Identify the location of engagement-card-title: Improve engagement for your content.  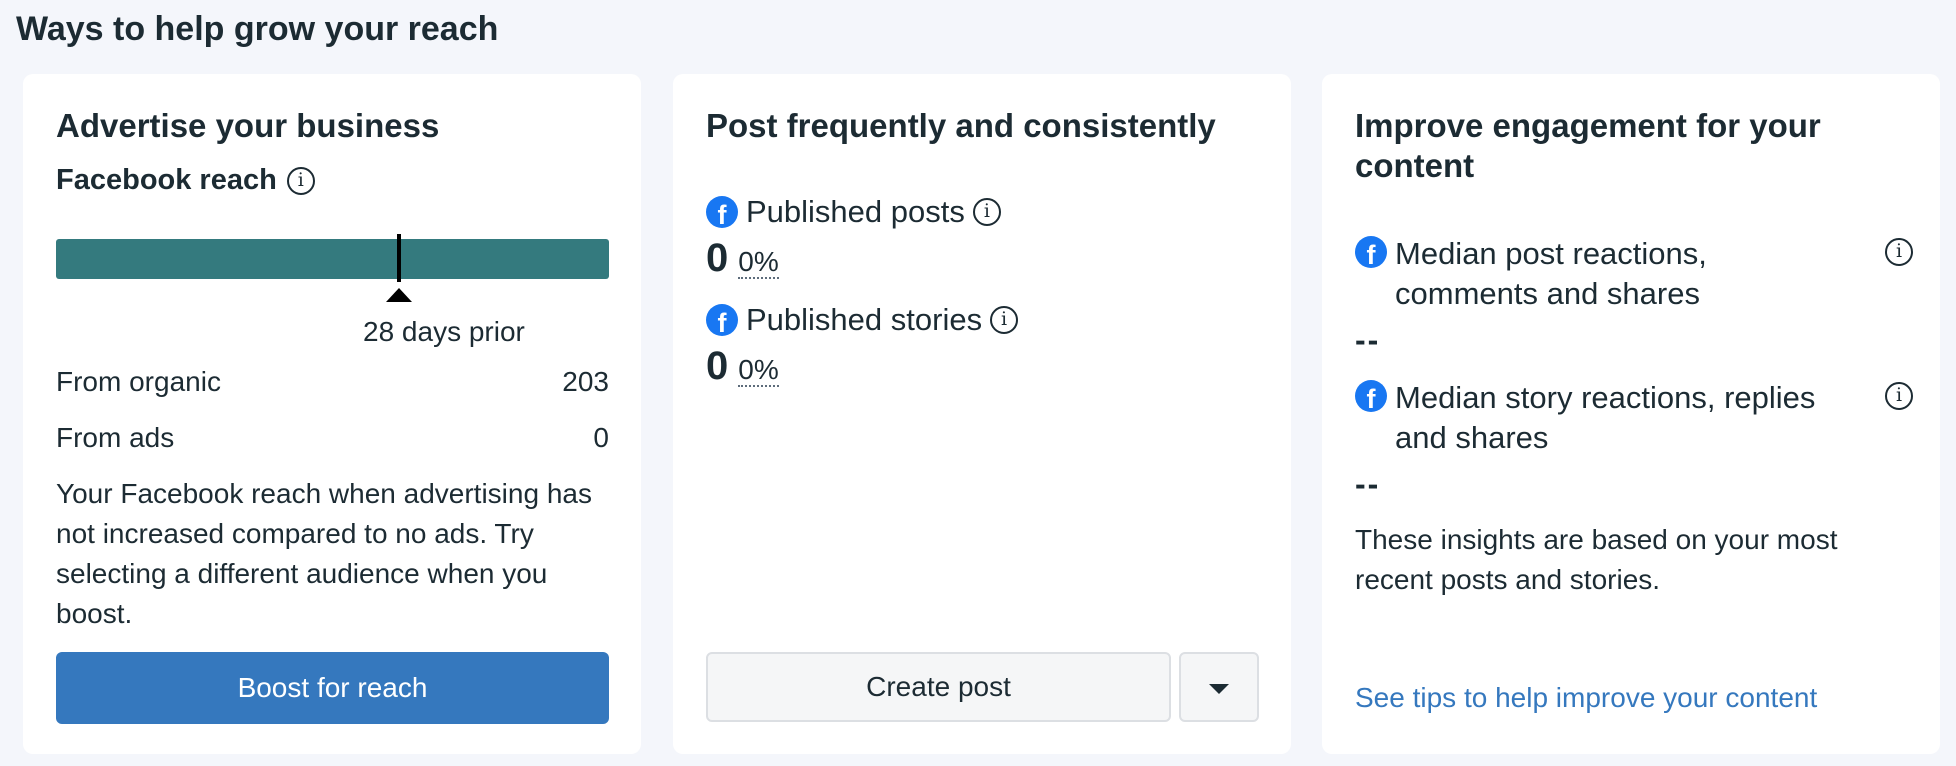
(1588, 145).